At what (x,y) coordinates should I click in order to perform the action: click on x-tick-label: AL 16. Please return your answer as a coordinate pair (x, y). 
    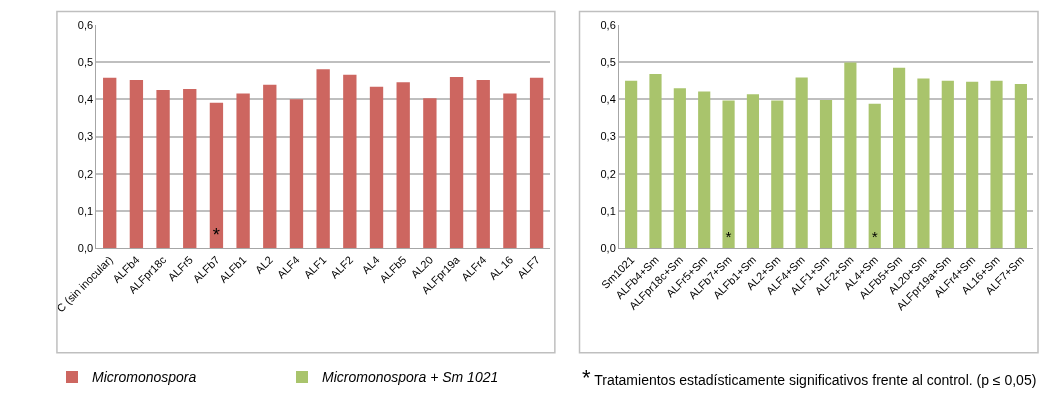
    Looking at the image, I should click on (501, 268).